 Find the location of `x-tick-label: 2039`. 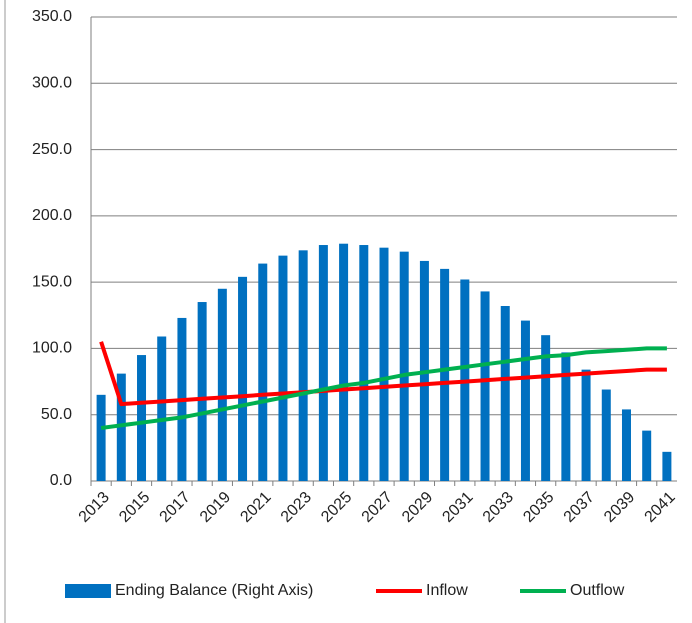

x-tick-label: 2039 is located at coordinates (619, 507).